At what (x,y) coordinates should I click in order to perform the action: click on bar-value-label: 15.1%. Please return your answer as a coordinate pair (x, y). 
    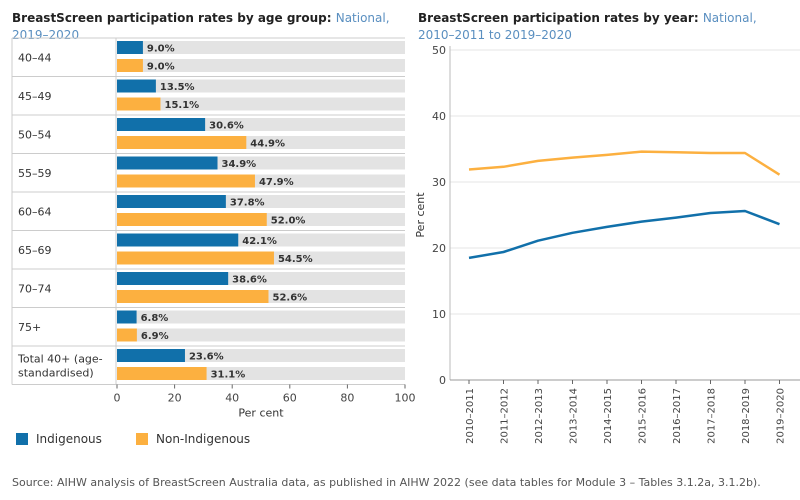
    Looking at the image, I should click on (181, 105).